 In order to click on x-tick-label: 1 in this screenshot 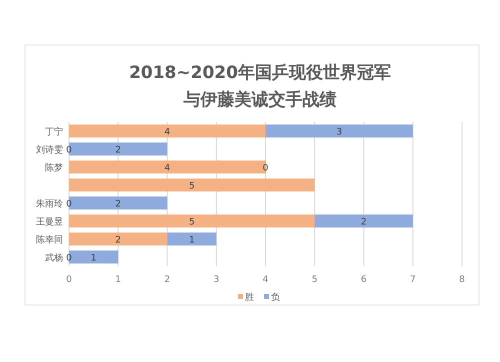, I will do `click(118, 280)`.